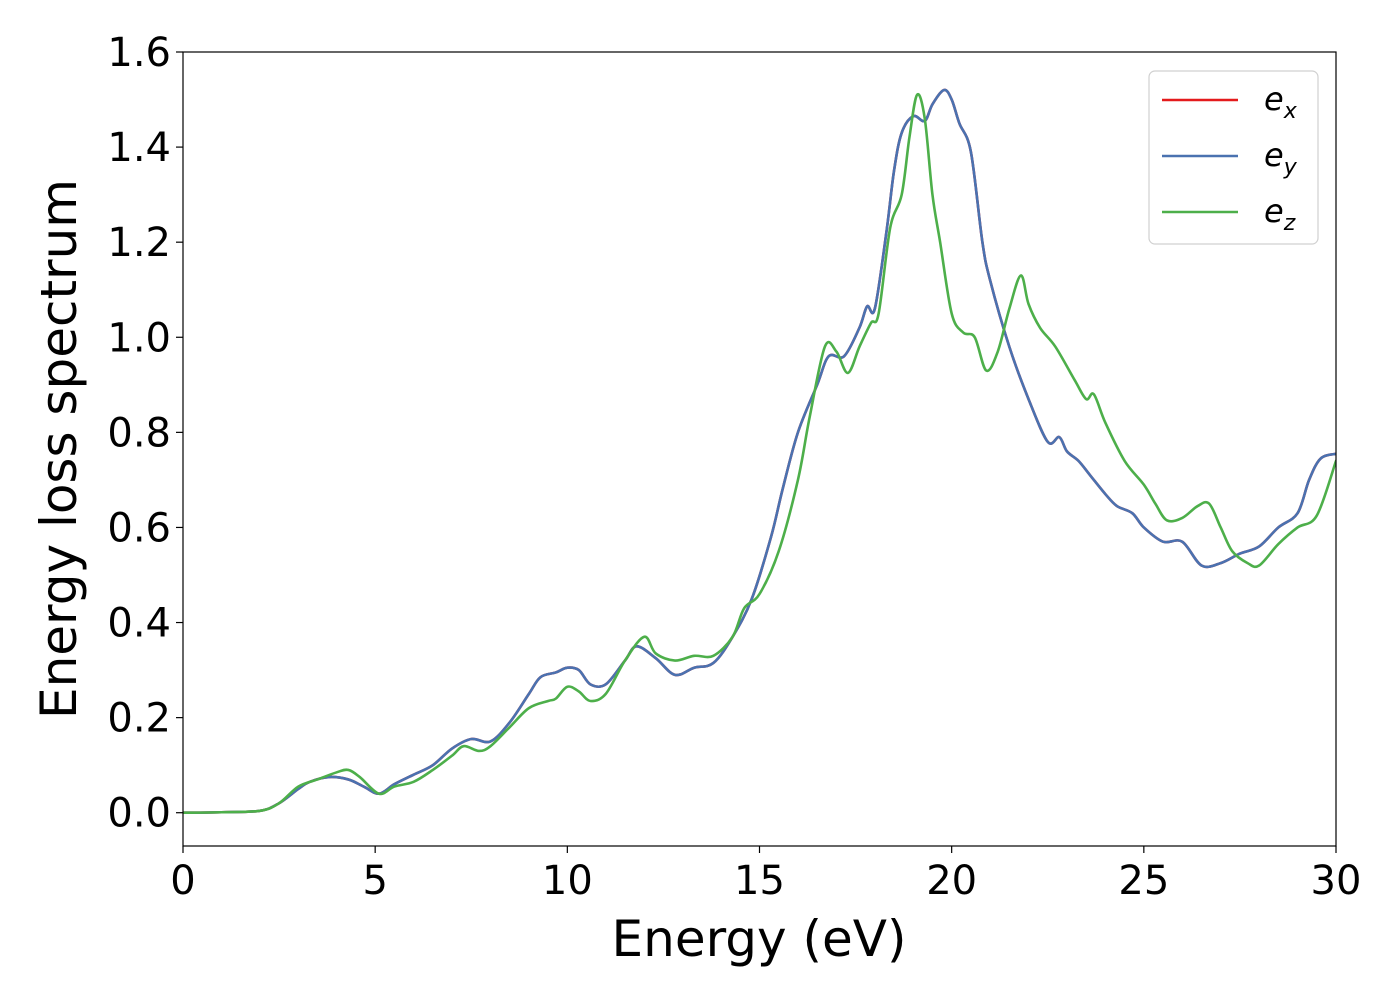  What do you see at coordinates (182, 881) in the screenshot?
I see `x-tick-label: 0` at bounding box center [182, 881].